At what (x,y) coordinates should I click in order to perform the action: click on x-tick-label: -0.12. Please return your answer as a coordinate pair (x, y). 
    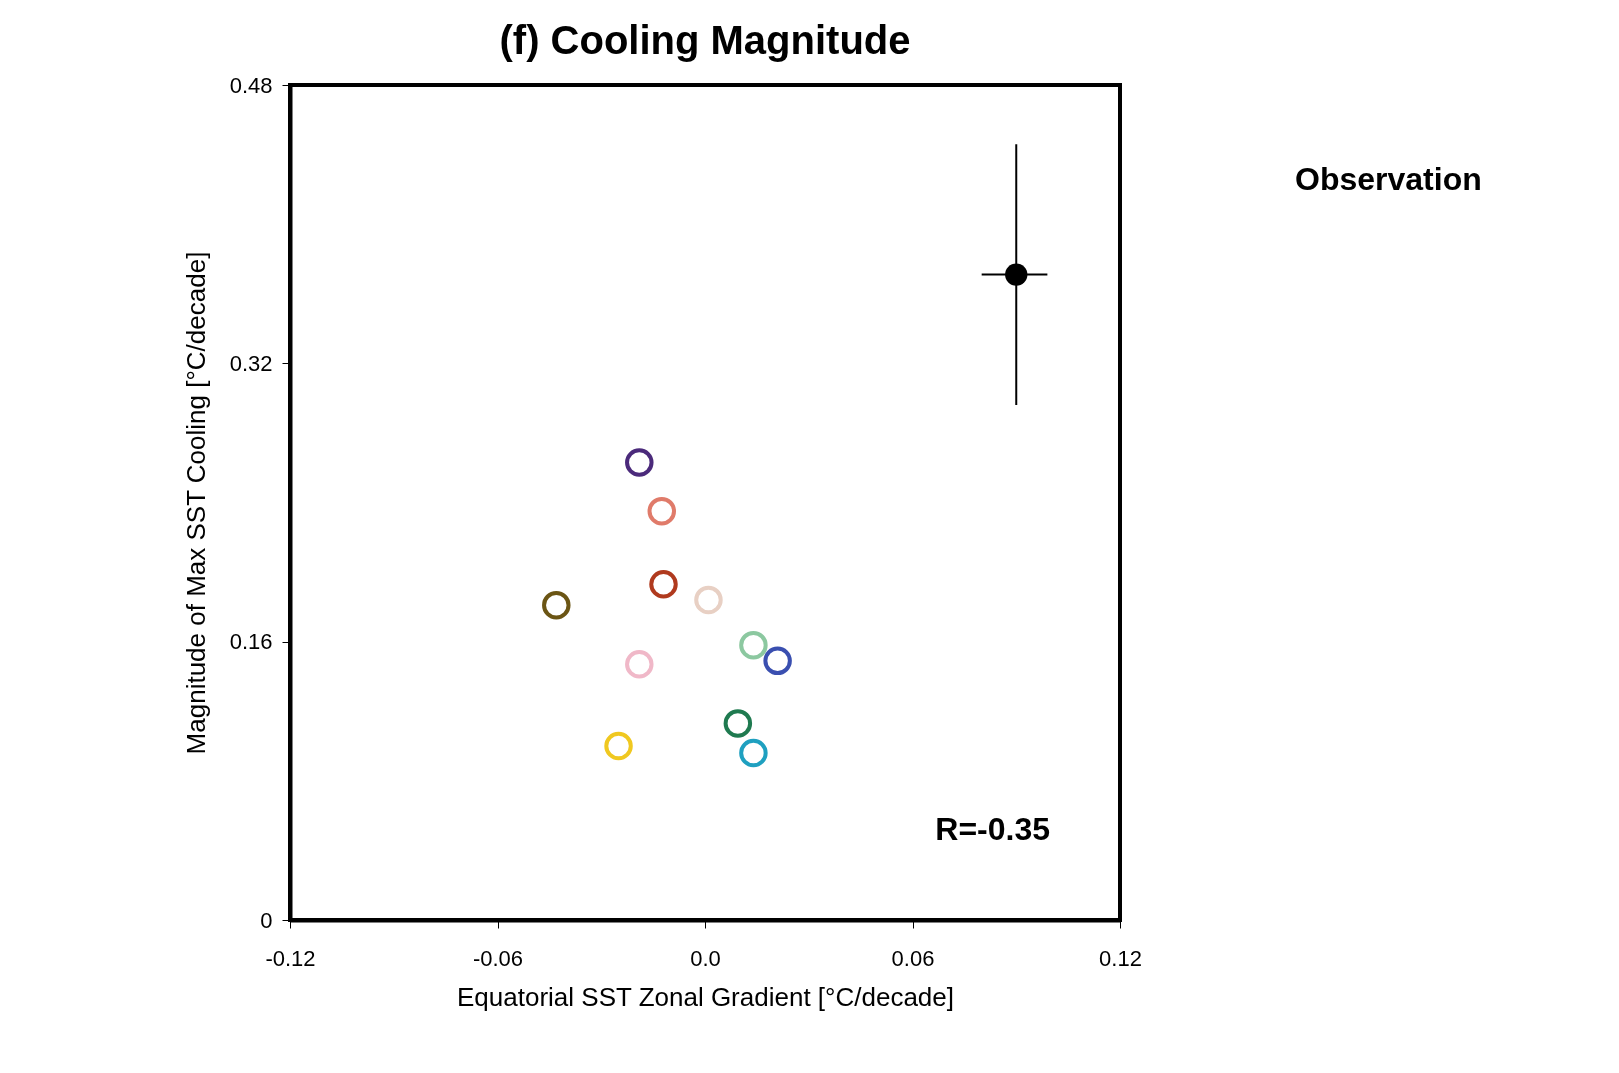
    Looking at the image, I should click on (290, 958).